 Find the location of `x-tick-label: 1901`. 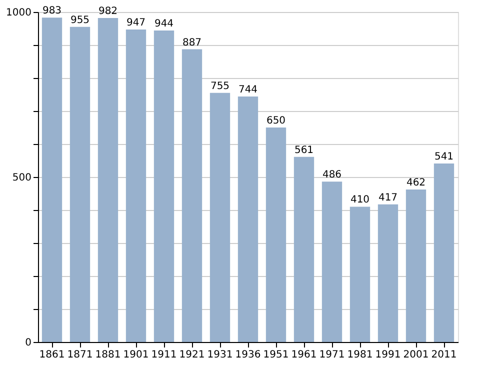

x-tick-label: 1901 is located at coordinates (136, 355).